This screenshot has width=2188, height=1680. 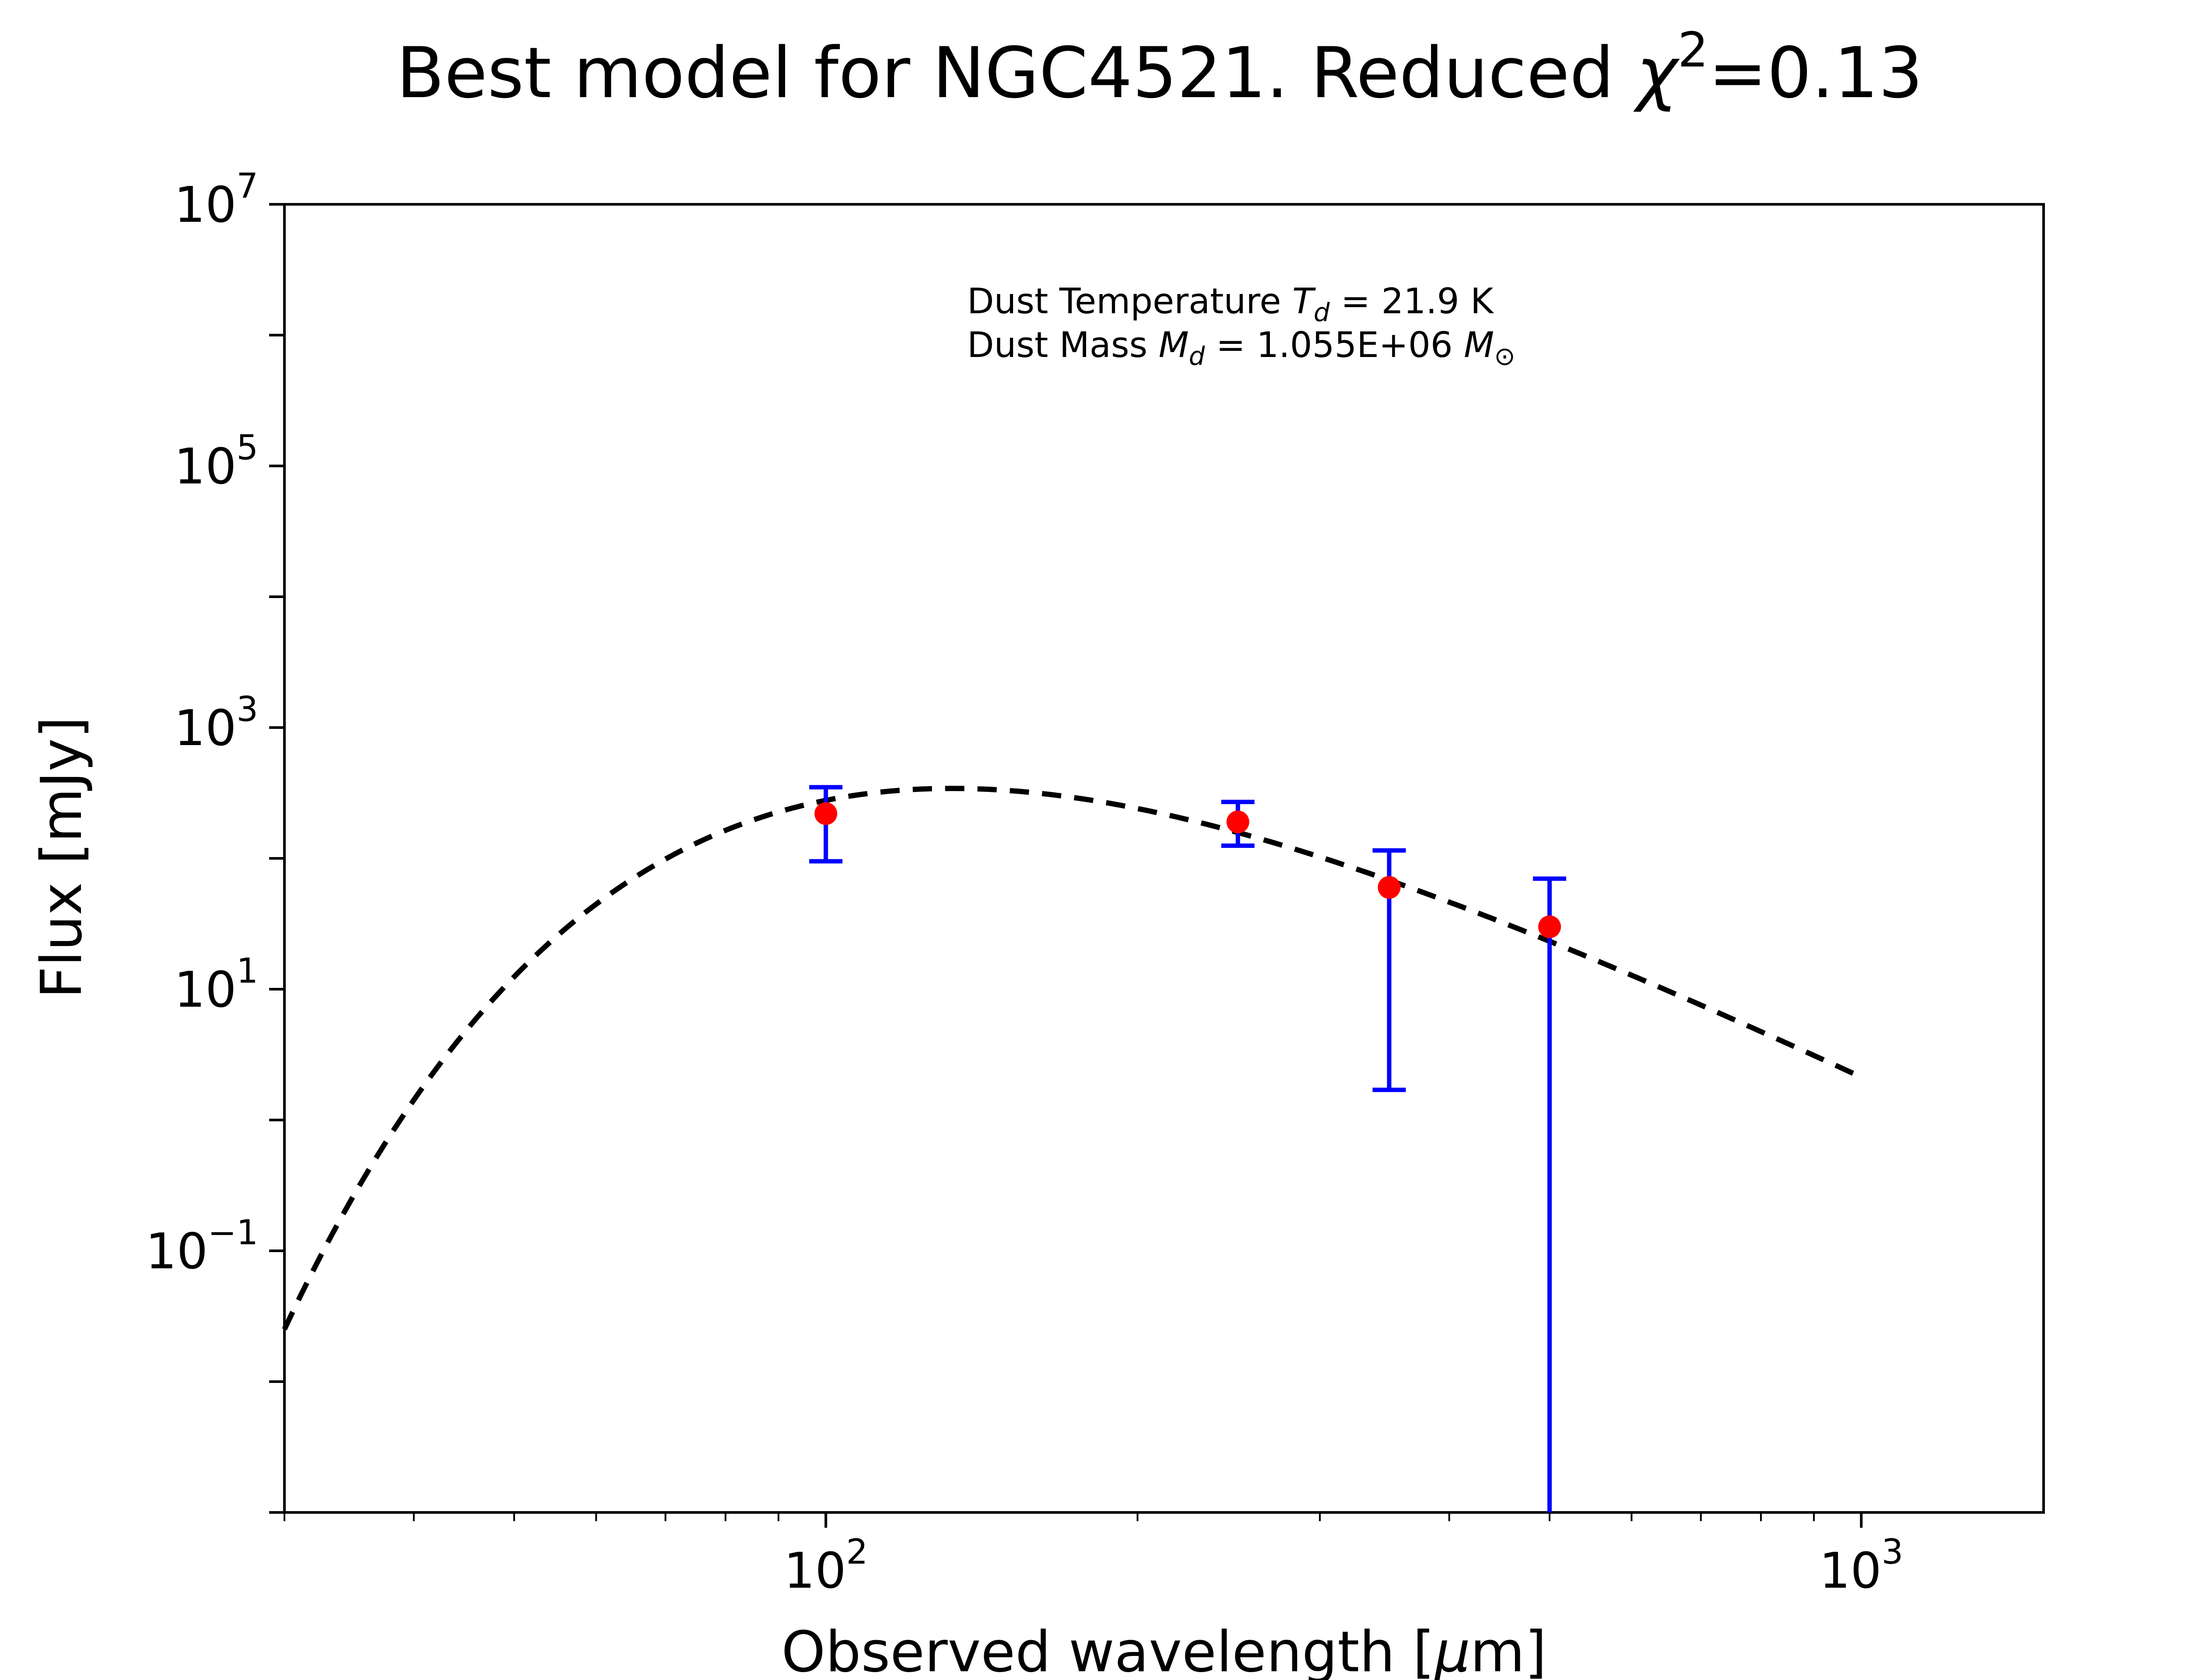 I want to click on y-tick-label-2: 10³, so click(x=216, y=723).